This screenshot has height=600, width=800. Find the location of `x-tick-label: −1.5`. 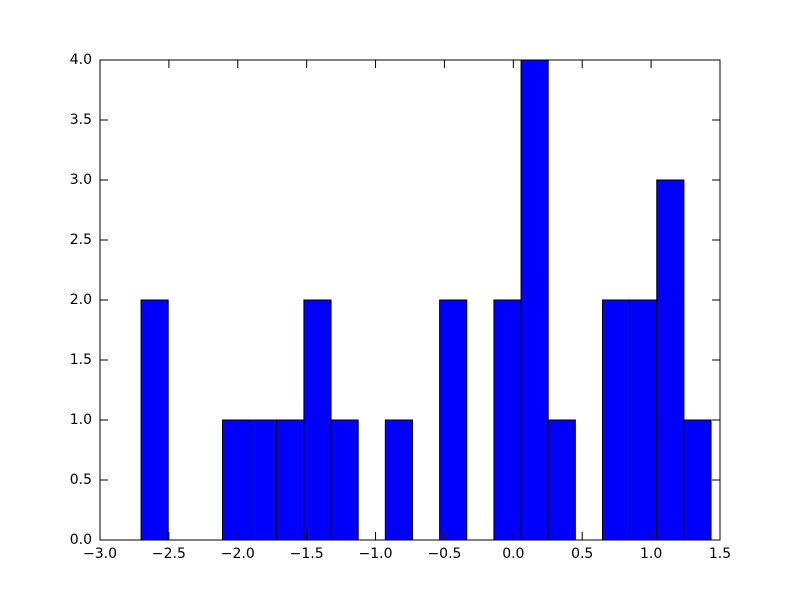

x-tick-label: −1.5 is located at coordinates (307, 554).